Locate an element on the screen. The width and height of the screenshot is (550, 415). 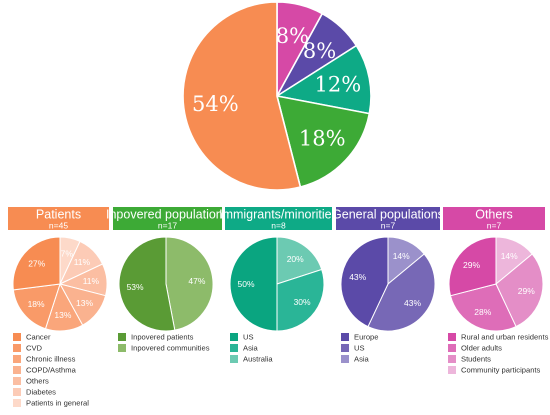
immigrants-minorities-slice-australia is located at coordinates (299, 260).